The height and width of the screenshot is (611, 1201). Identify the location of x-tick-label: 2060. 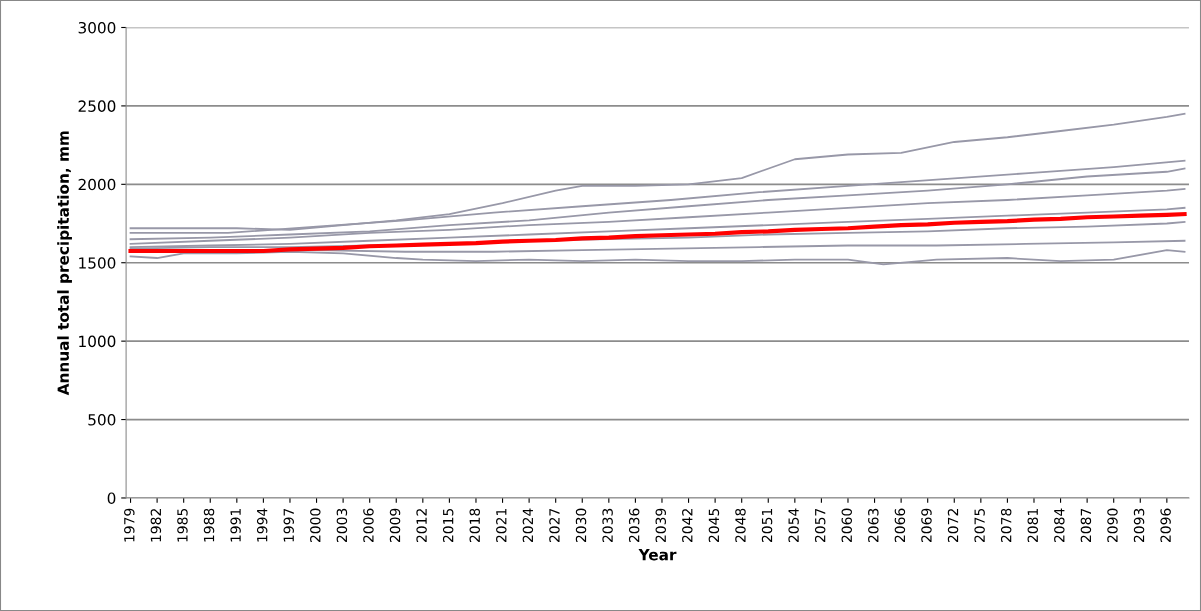
(847, 525).